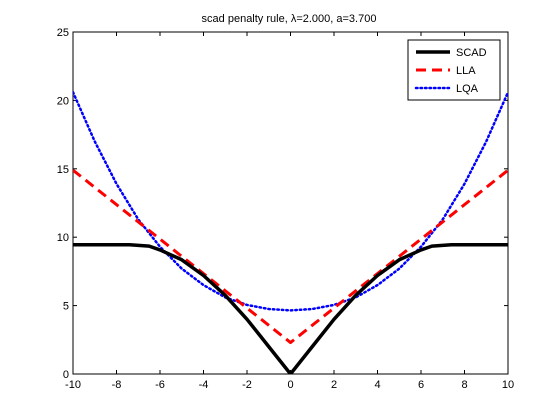 Image resolution: width=560 pixels, height=420 pixels. Describe the element at coordinates (66, 307) in the screenshot. I see `y-tick-label: 5` at that location.